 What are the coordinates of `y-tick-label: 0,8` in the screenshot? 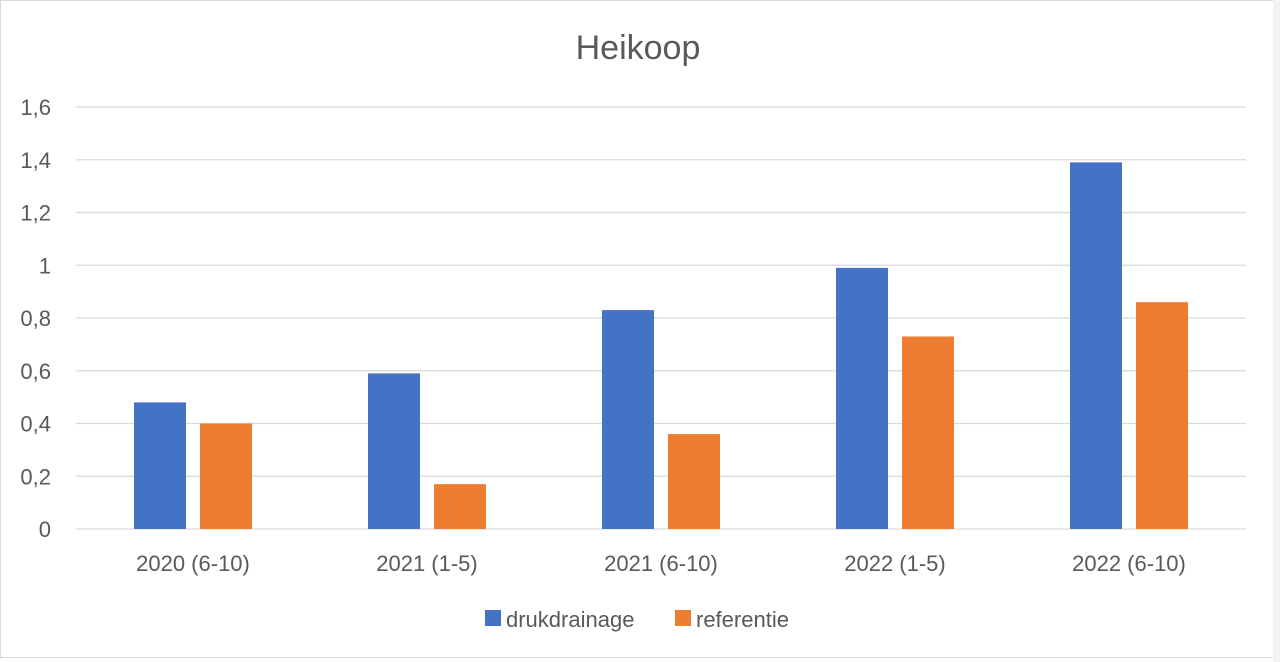 It's located at (35, 318).